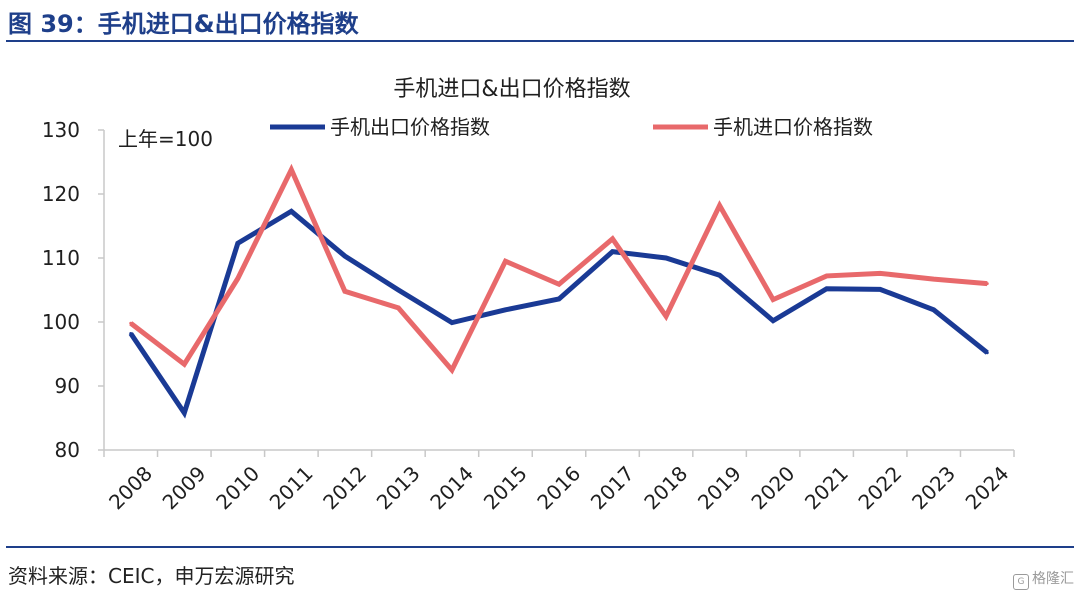 The height and width of the screenshot is (596, 1080). I want to click on x-tick-label: 2009, so click(184, 487).